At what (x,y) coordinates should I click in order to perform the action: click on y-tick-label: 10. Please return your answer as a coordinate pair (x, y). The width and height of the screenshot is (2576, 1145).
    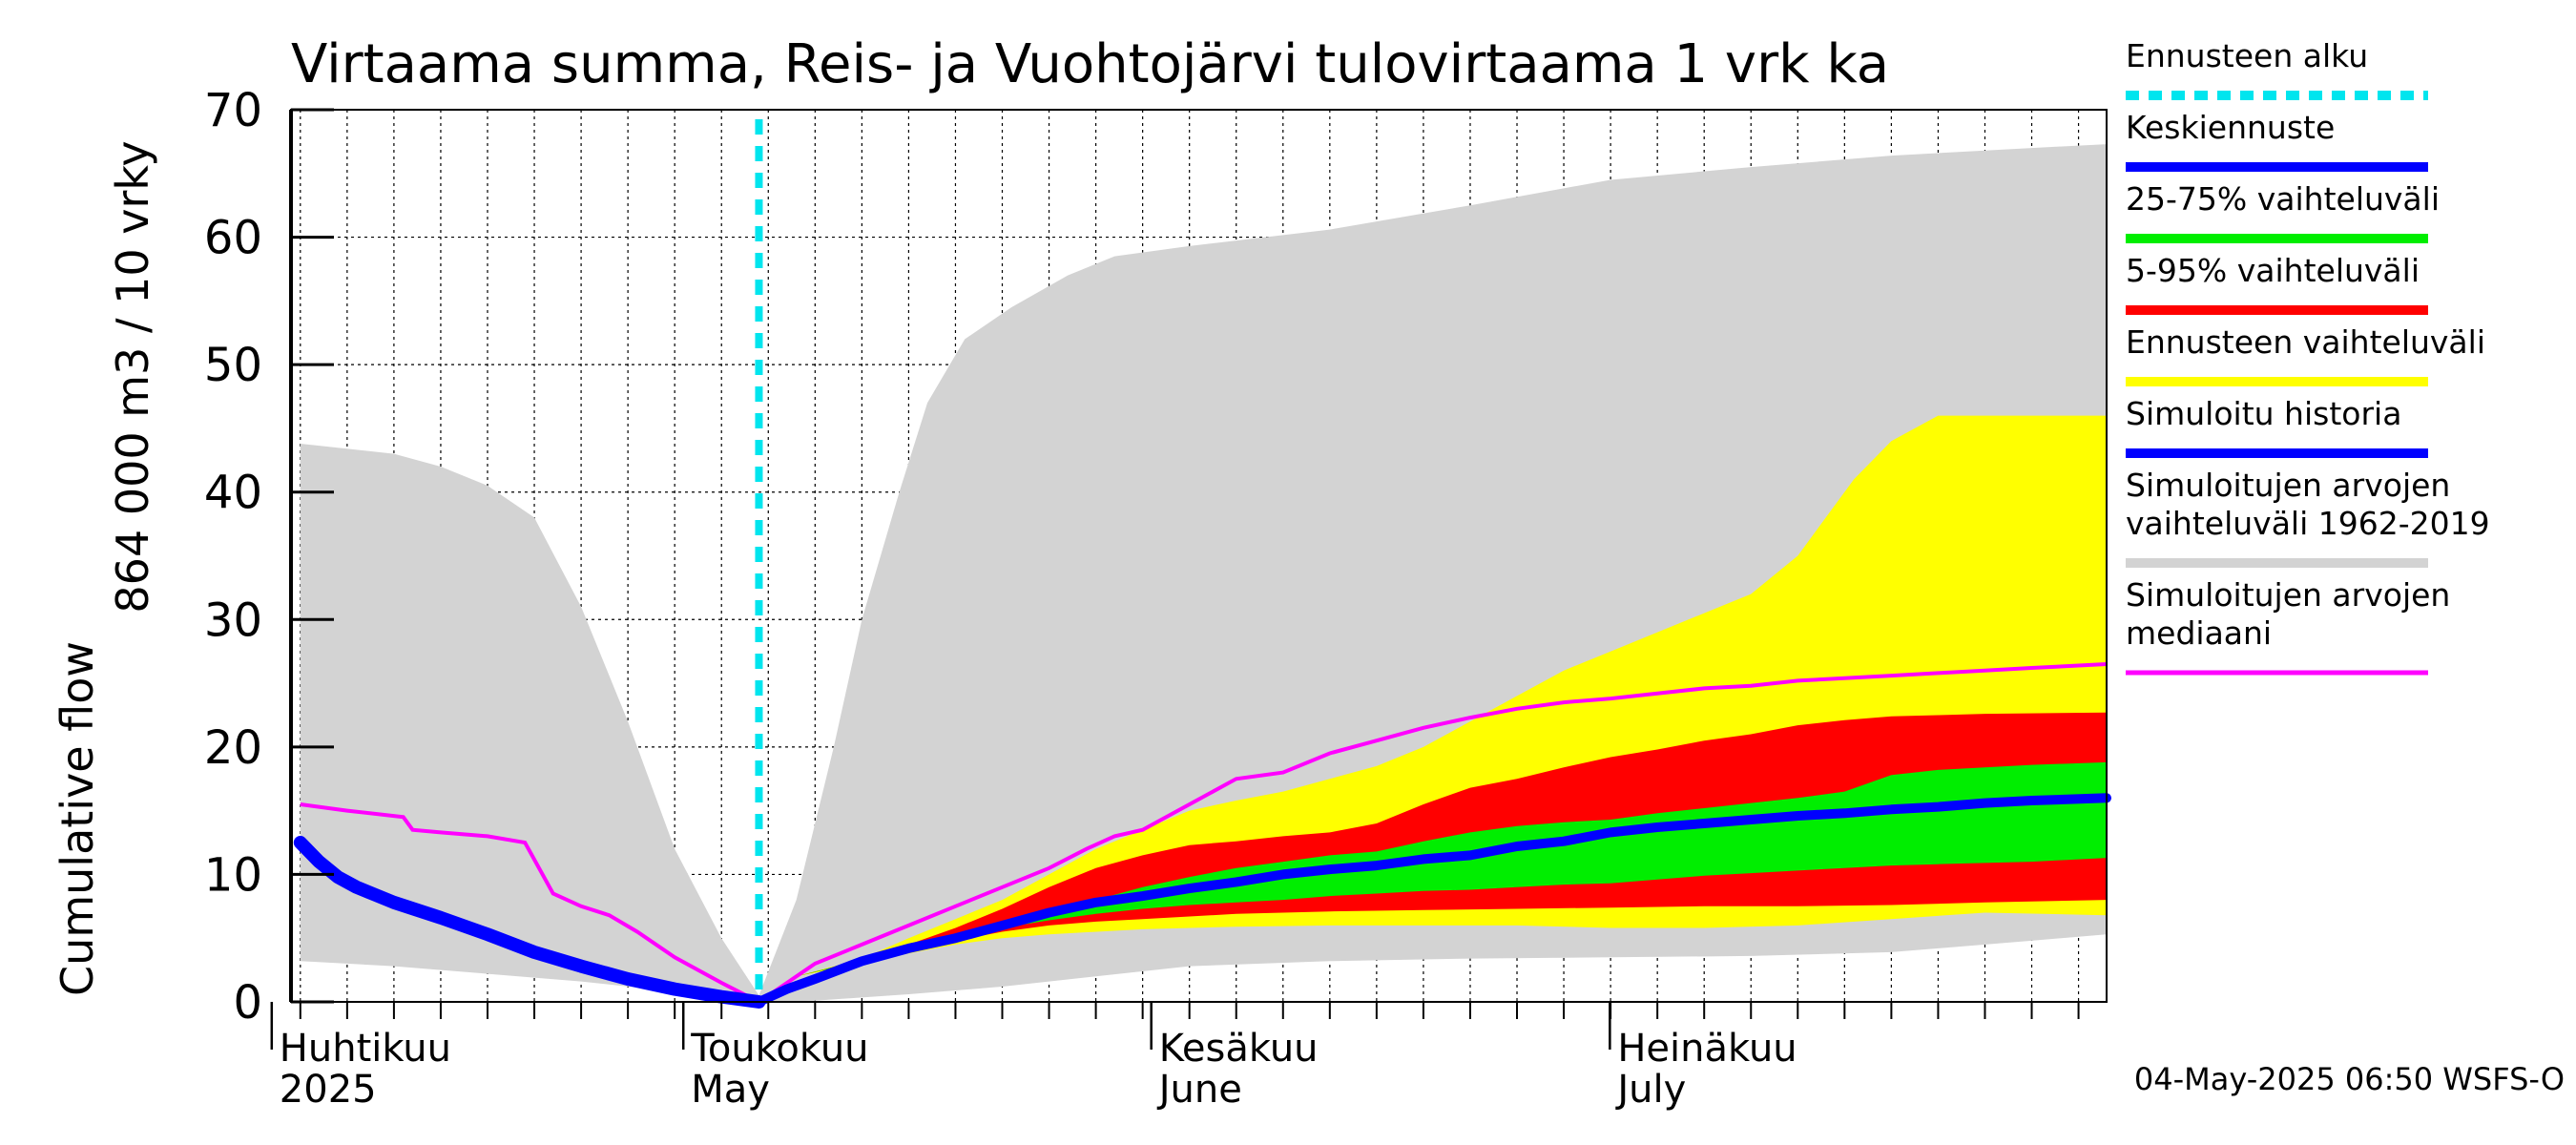
    Looking at the image, I should click on (233, 875).